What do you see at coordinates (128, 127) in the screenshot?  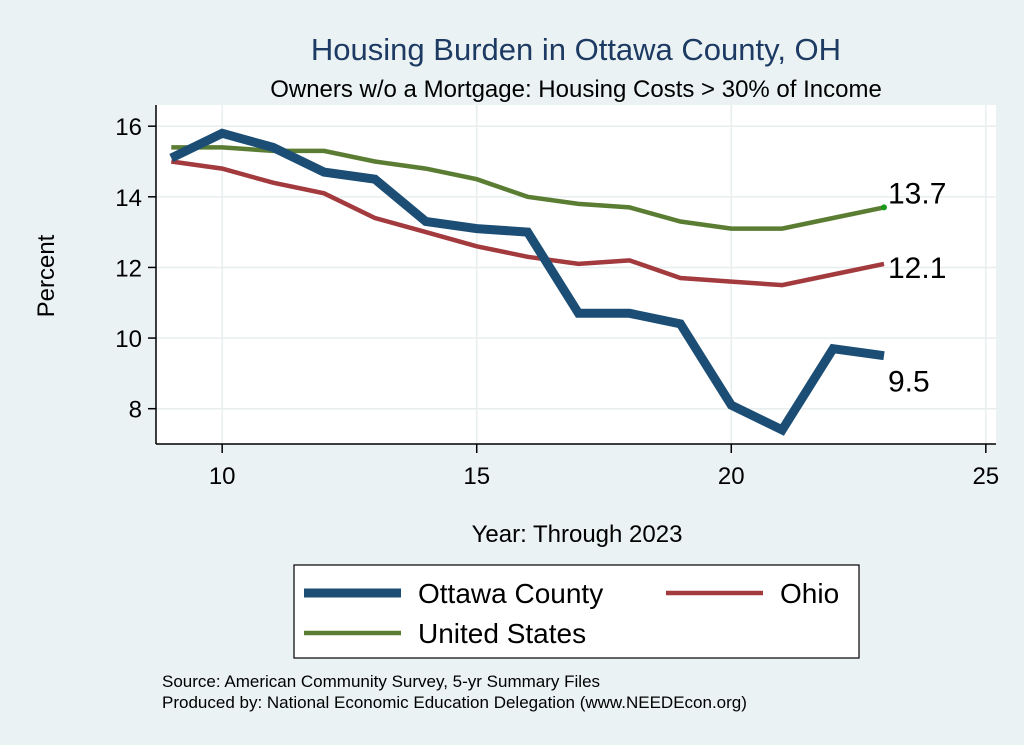 I see `y-tick-label: 16` at bounding box center [128, 127].